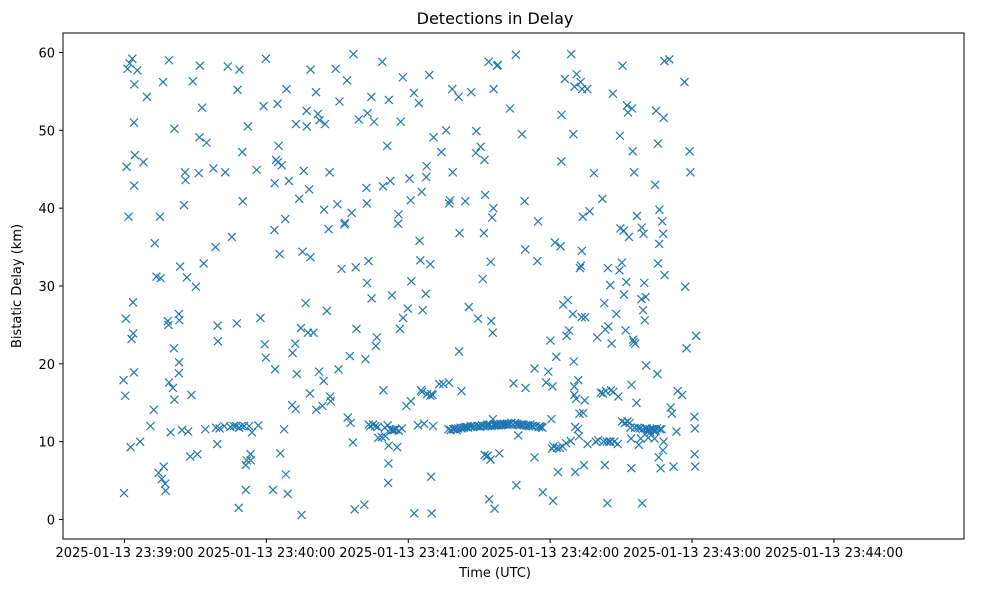  I want to click on x-tick-label: 2025-01-13 23:44:00, so click(834, 553).